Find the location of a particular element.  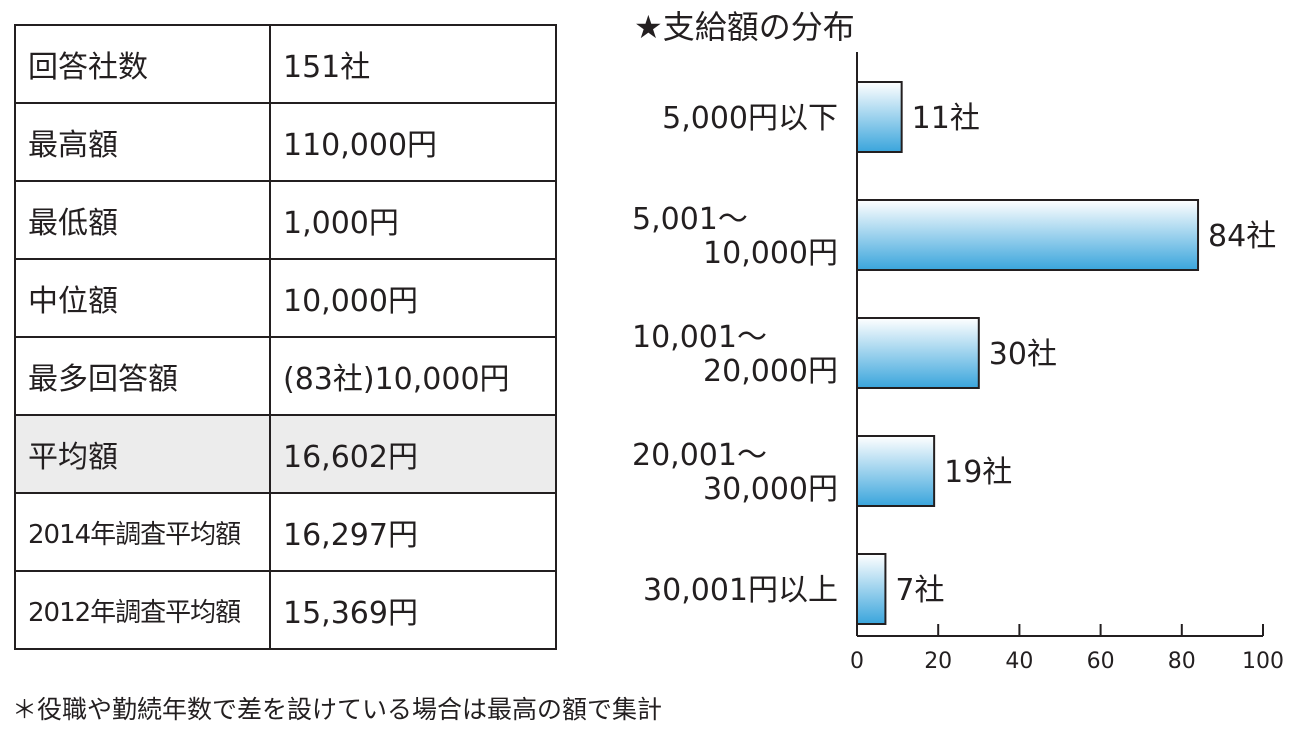

table-row: 2012年調査平均額 15,369円 is located at coordinates (285, 610).